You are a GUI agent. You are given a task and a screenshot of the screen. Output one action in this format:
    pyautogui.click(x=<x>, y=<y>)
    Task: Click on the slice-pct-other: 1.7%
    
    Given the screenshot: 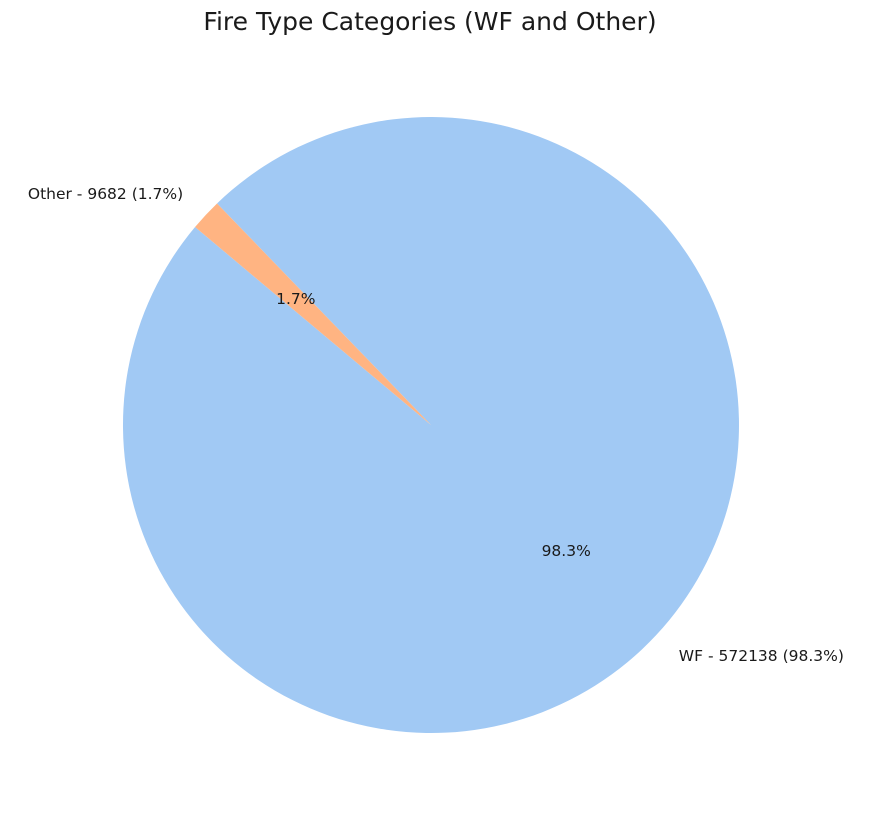 What is the action you would take?
    pyautogui.click(x=295, y=299)
    